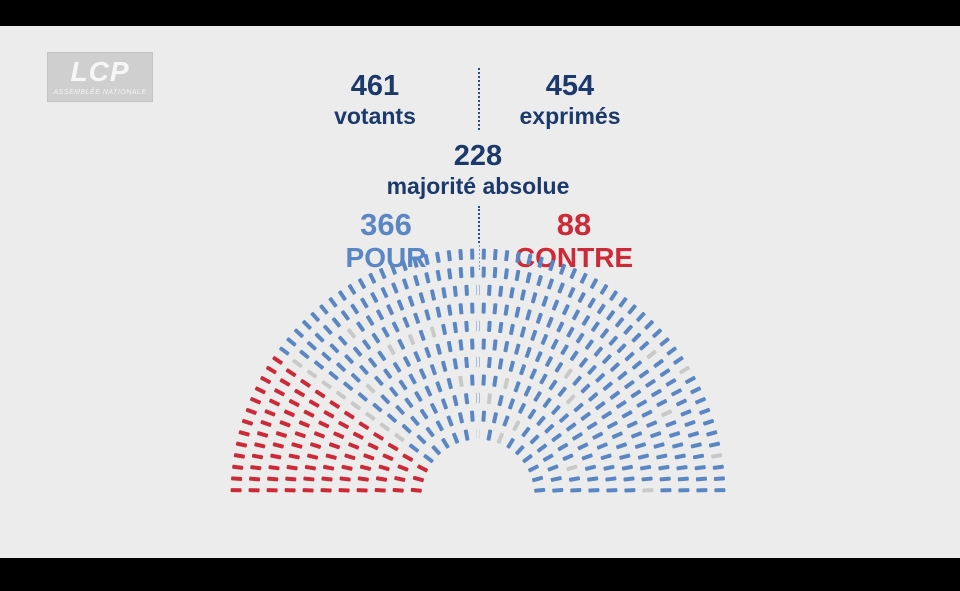  I want to click on pour-stat: 366 POUR, so click(386, 241).